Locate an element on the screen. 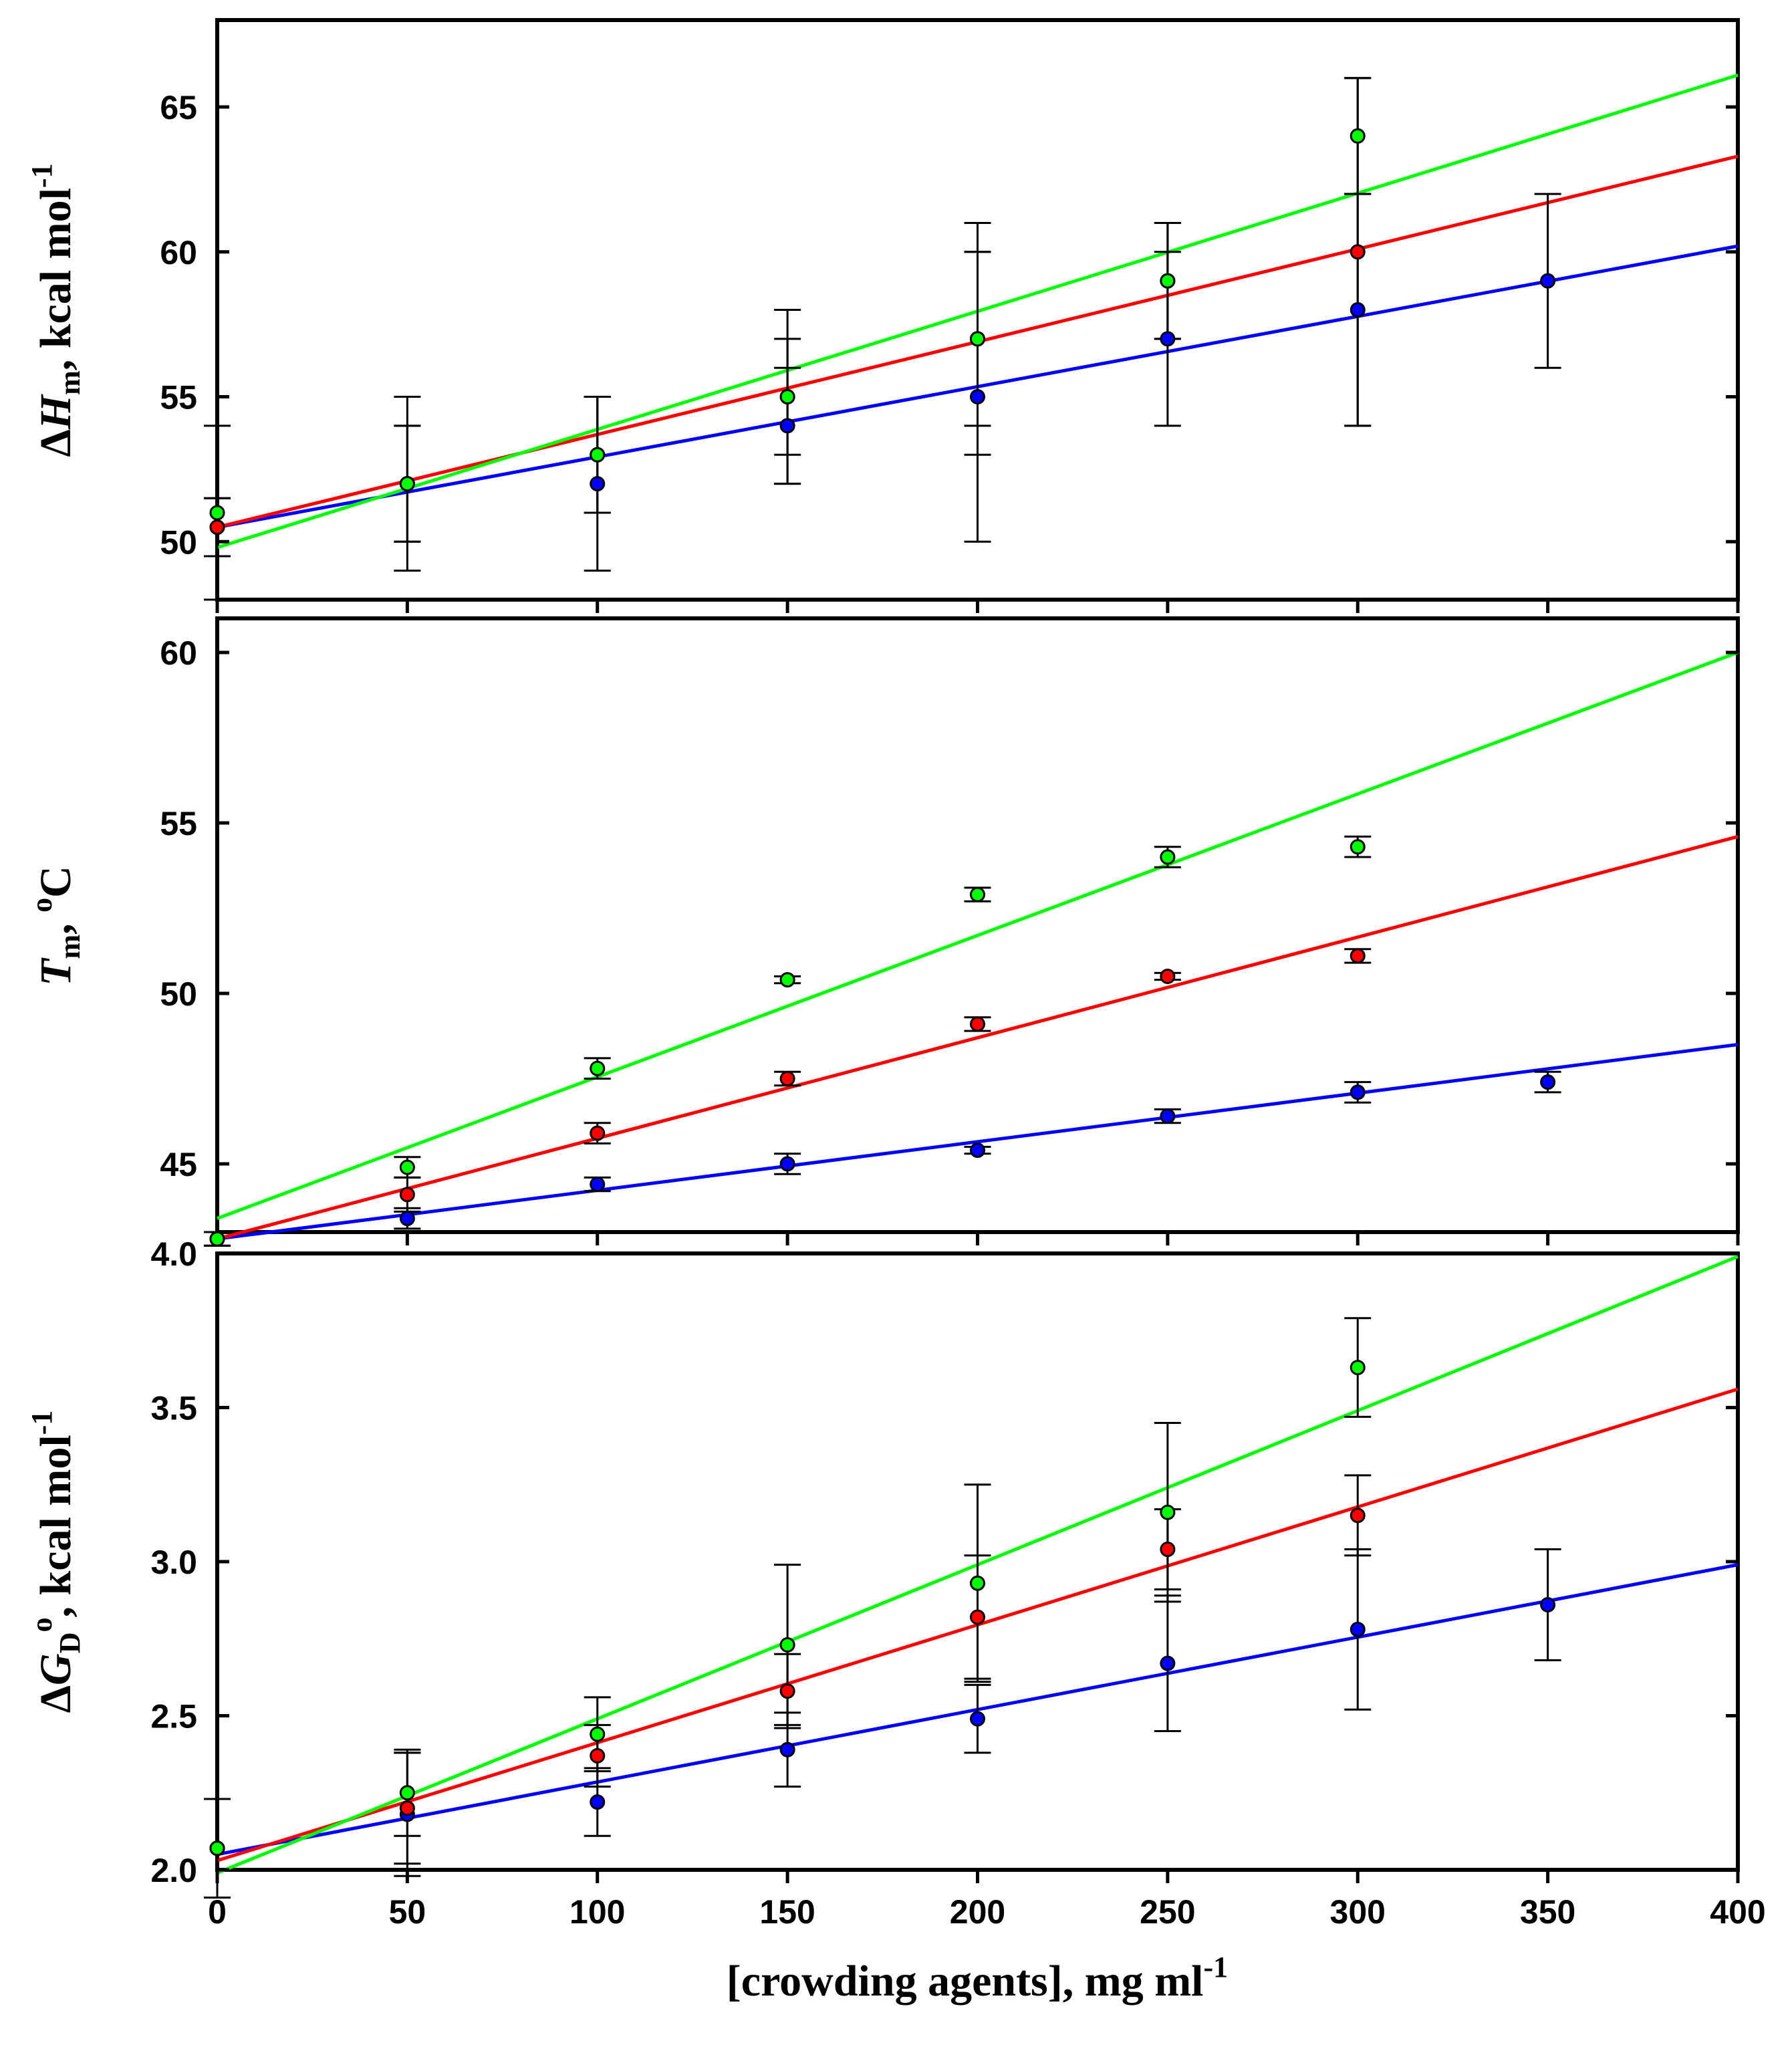 This screenshot has width=1792, height=2053. y-axis-label: ΔHm, kcal mol-1 is located at coordinates (55, 310).